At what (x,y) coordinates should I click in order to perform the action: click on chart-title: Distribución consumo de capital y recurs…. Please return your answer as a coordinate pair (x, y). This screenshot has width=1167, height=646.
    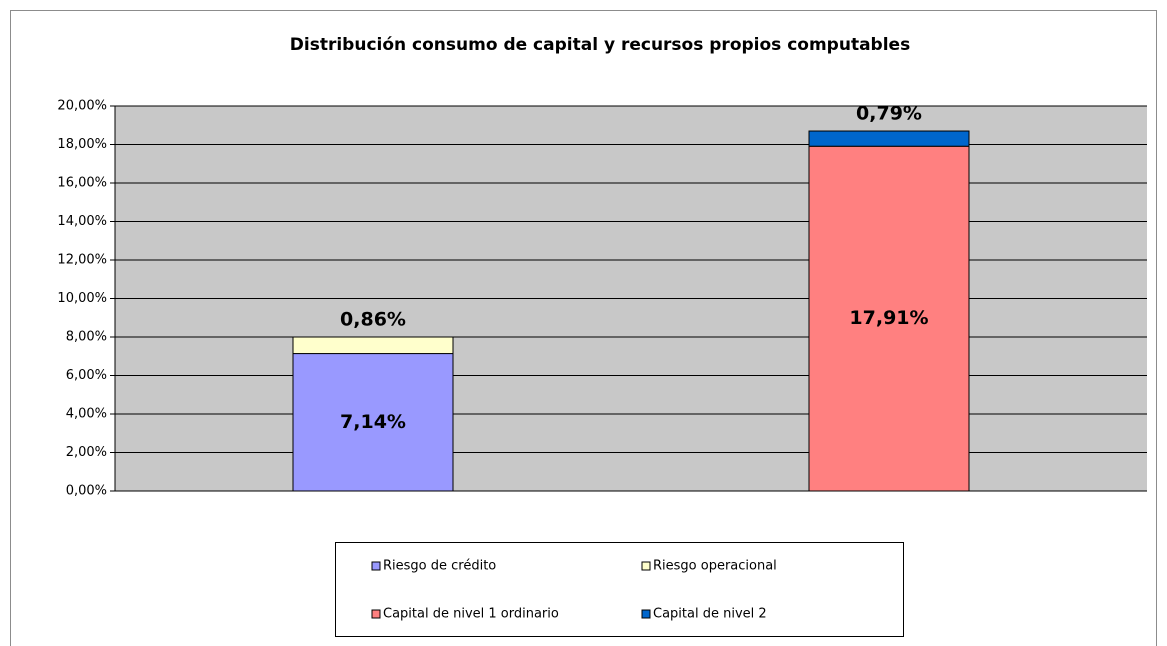
    Looking at the image, I should click on (600, 45).